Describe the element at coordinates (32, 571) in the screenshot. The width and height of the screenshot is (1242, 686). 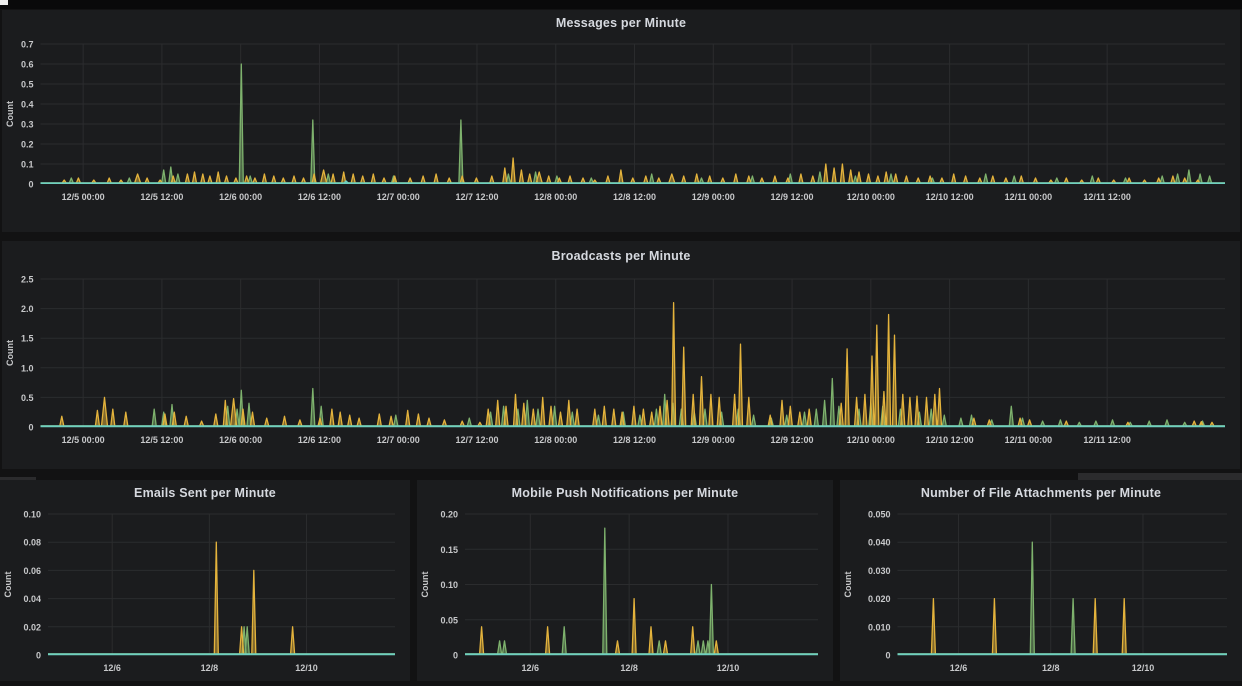
I see `svg-text: 0.06` at that location.